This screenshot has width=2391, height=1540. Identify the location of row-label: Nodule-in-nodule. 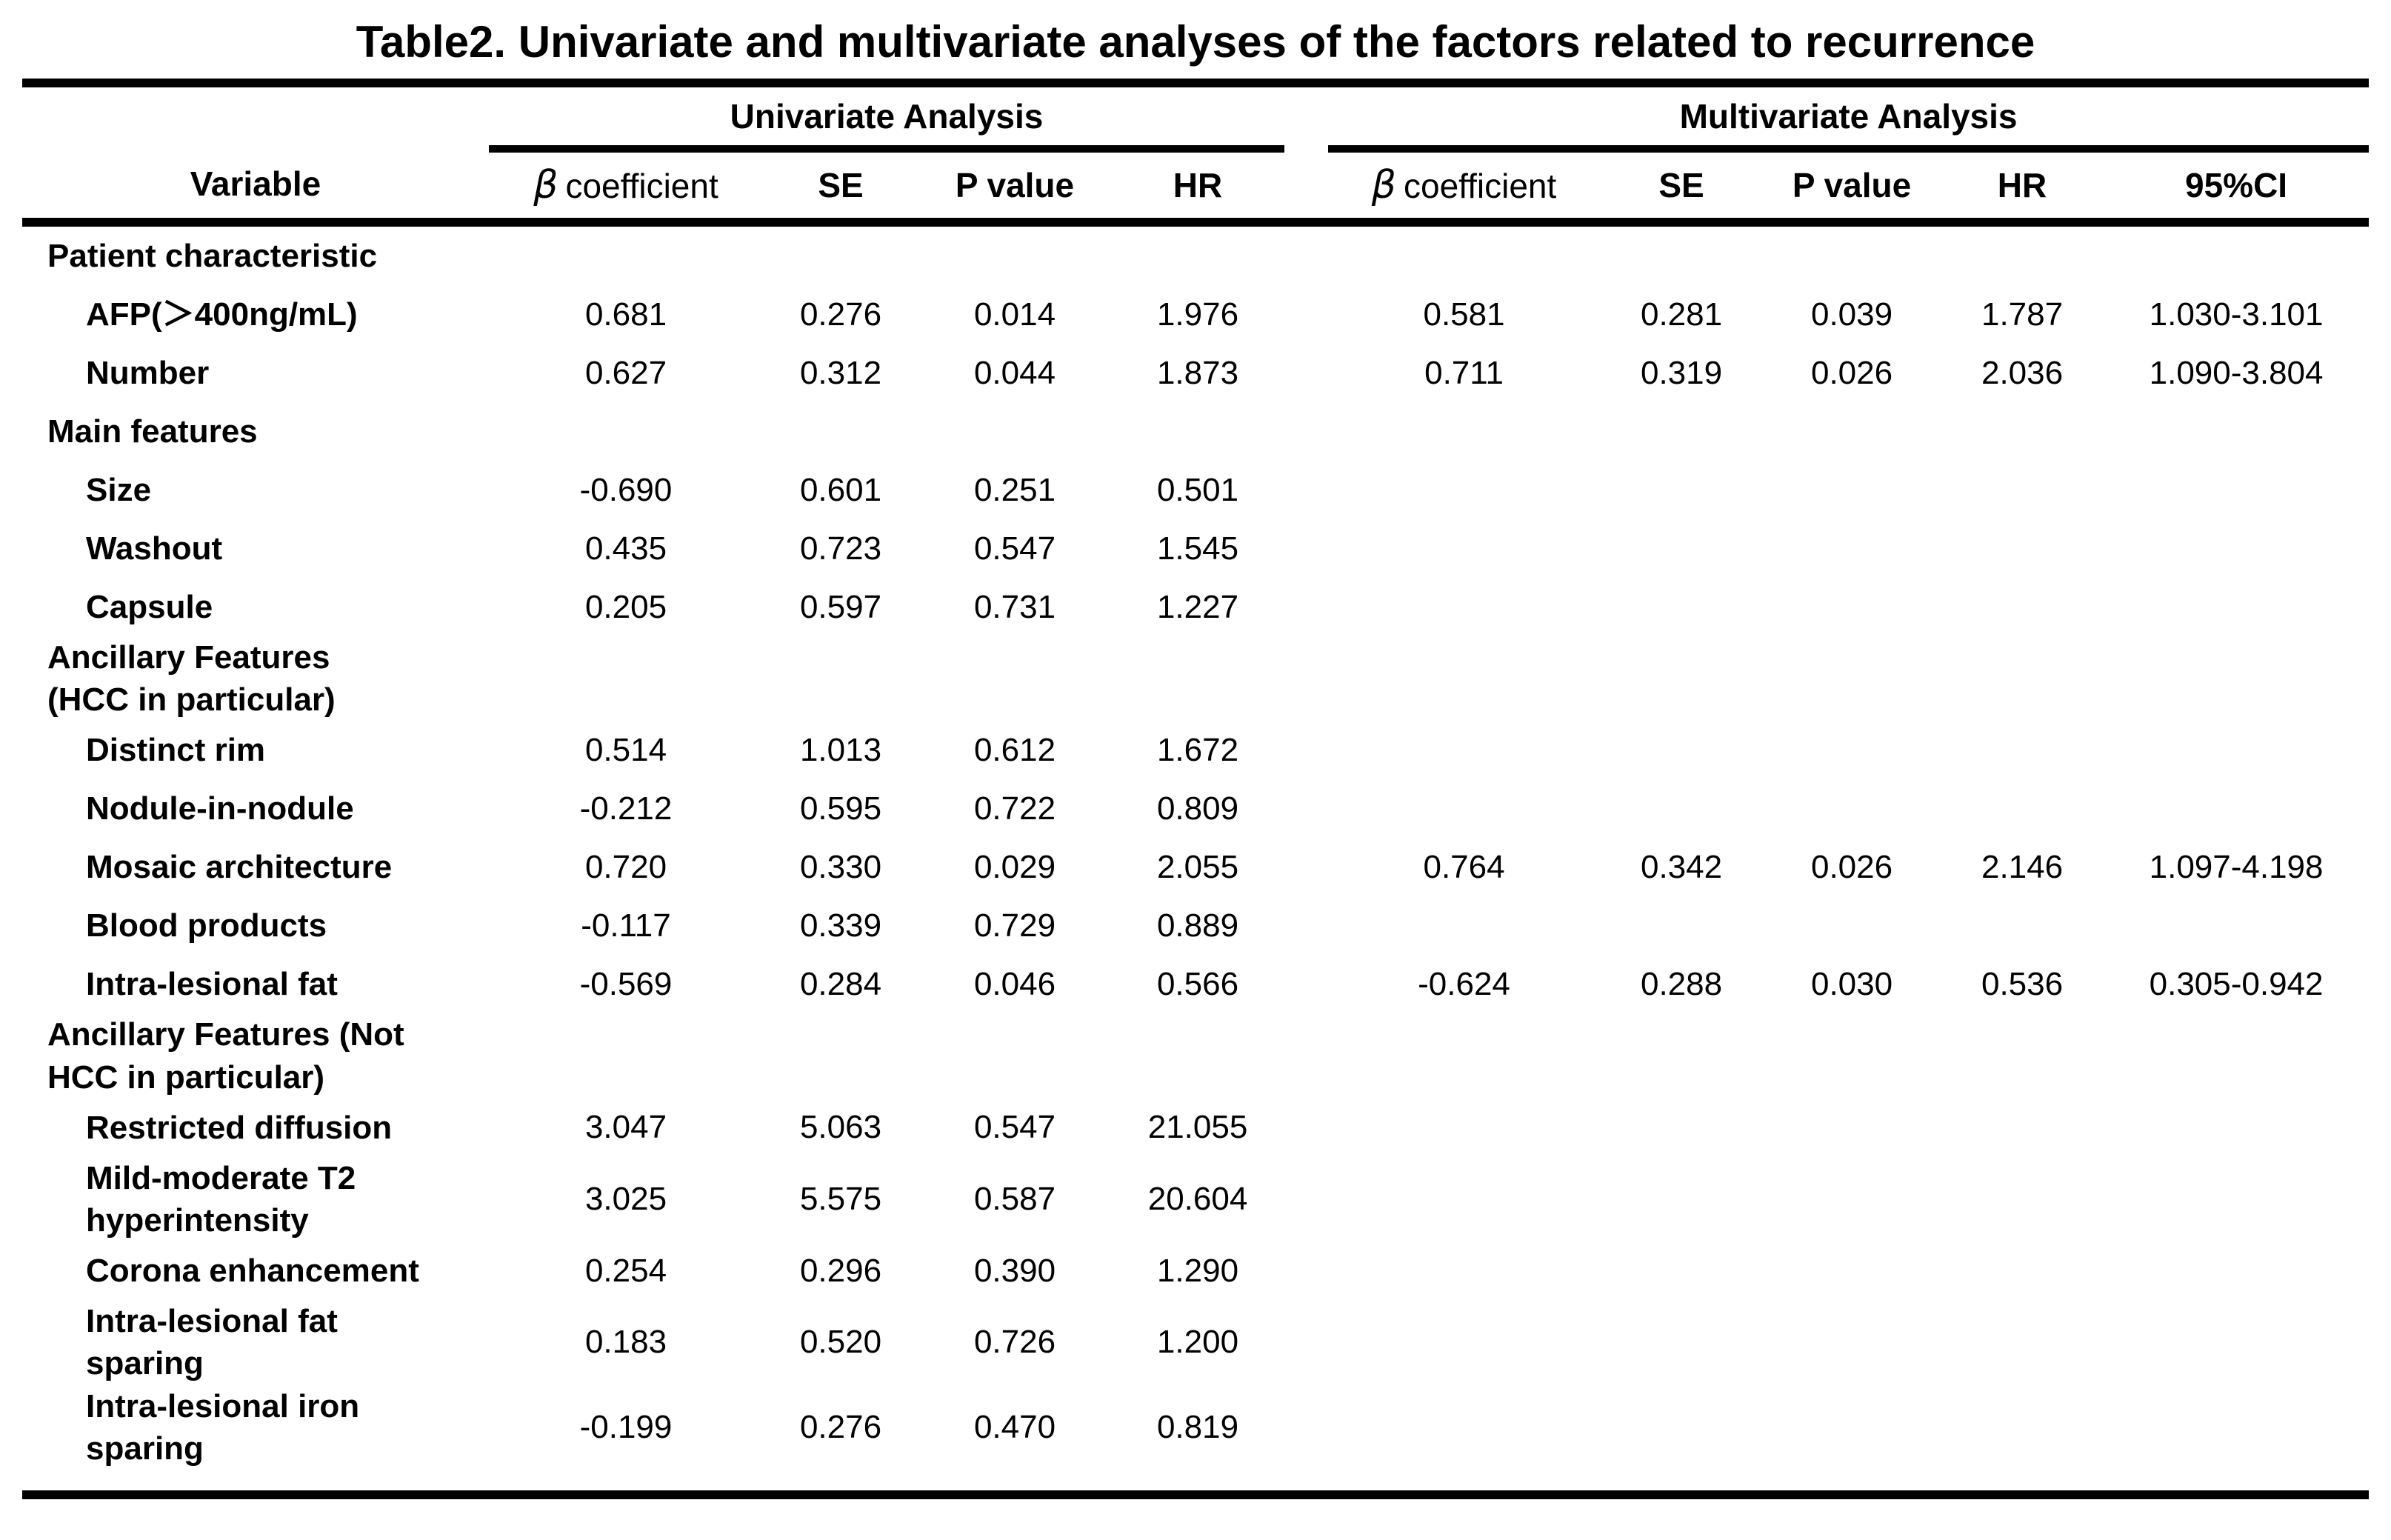
(220, 808).